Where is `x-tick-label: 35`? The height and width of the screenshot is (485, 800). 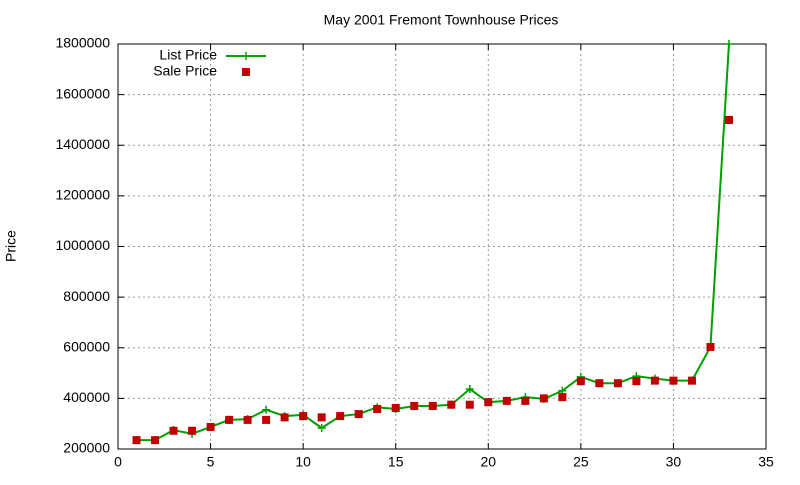 x-tick-label: 35 is located at coordinates (766, 462).